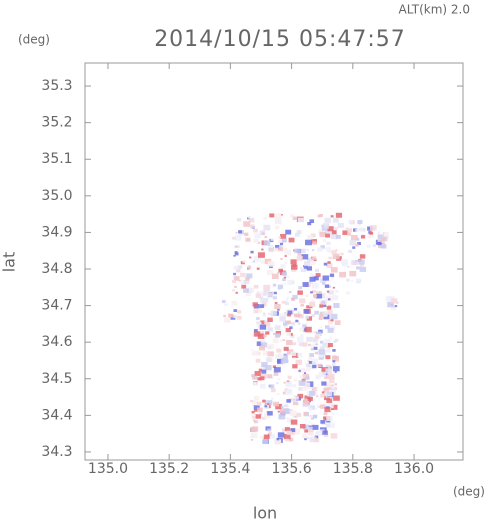  What do you see at coordinates (56, 269) in the screenshot?
I see `y-tick-label: 34.8` at bounding box center [56, 269].